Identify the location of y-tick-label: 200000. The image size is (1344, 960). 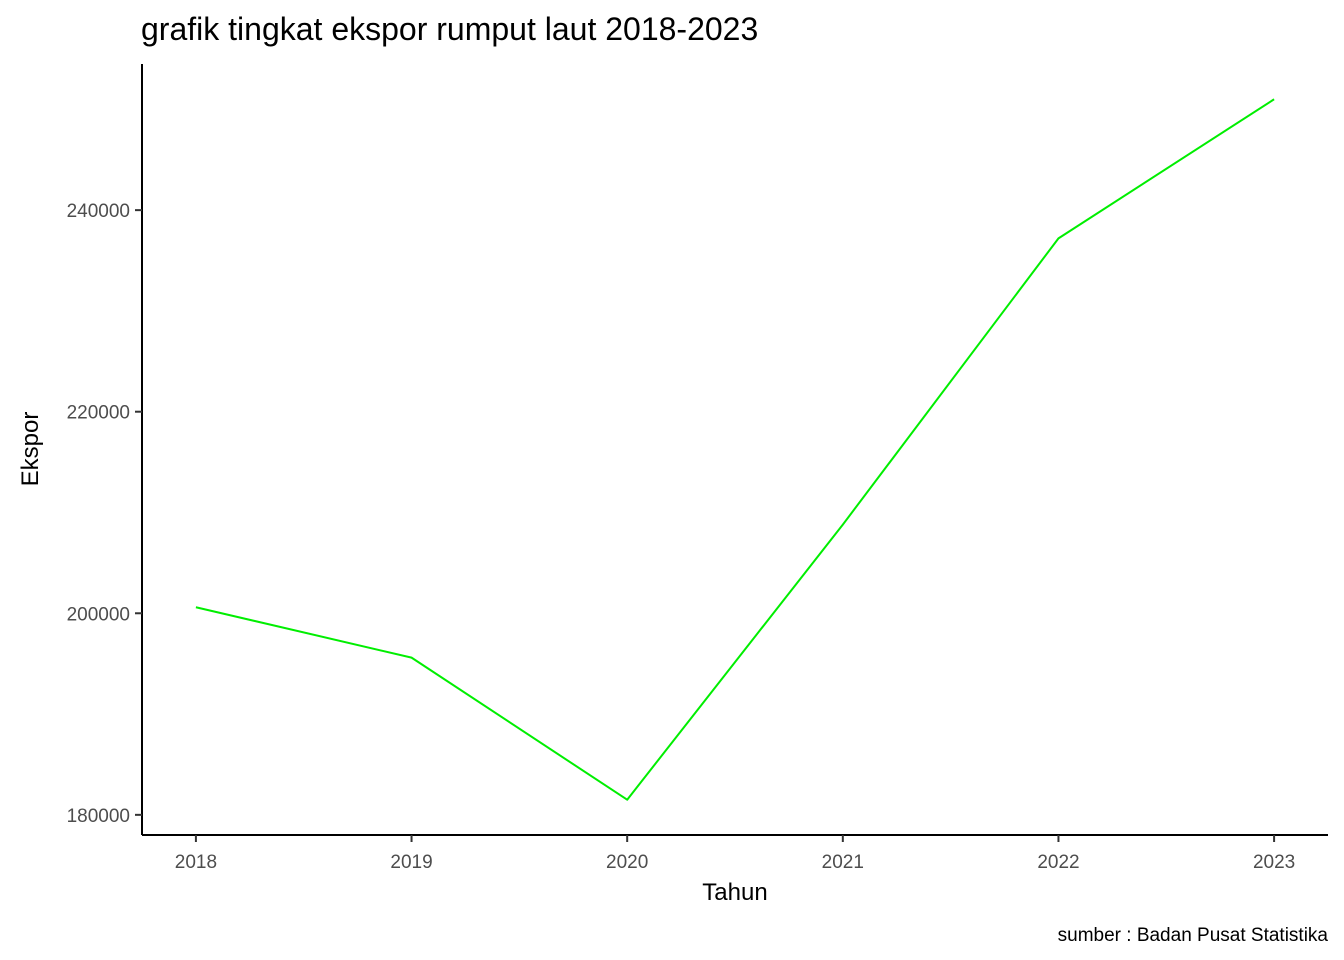
(98, 614).